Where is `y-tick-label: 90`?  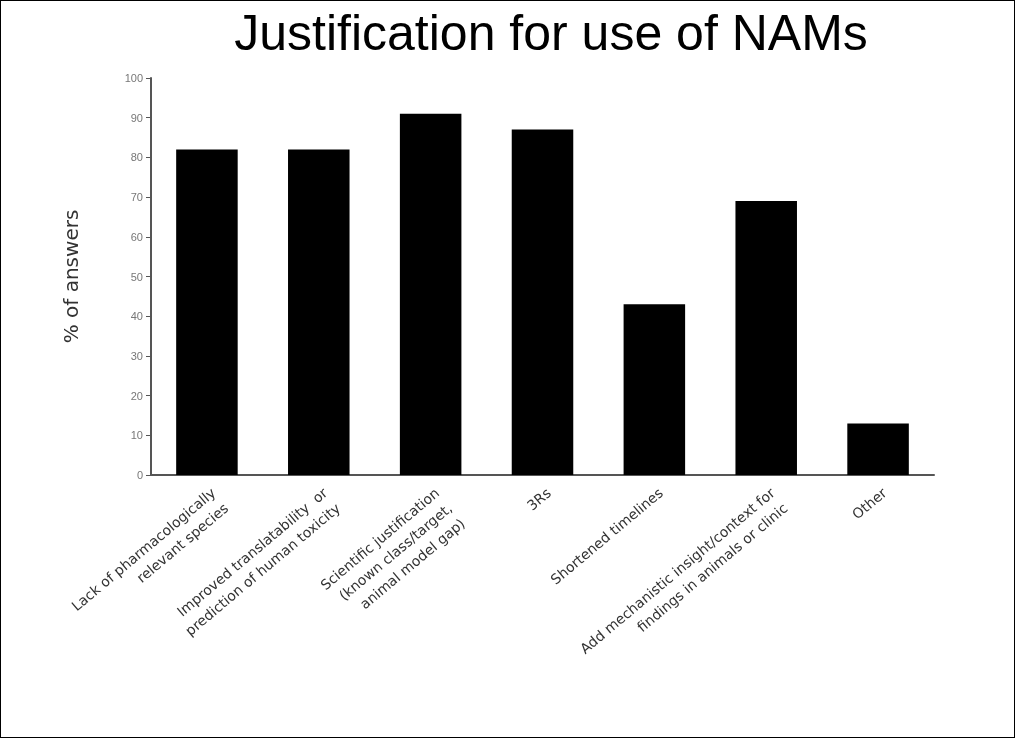
y-tick-label: 90 is located at coordinates (136, 117).